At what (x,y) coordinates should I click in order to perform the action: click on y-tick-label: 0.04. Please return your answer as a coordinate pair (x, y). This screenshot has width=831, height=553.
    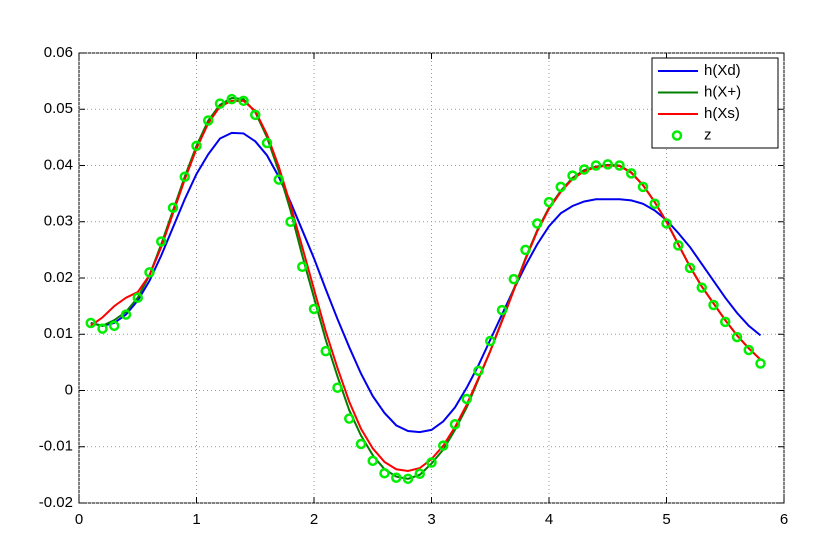
    Looking at the image, I should click on (58, 164).